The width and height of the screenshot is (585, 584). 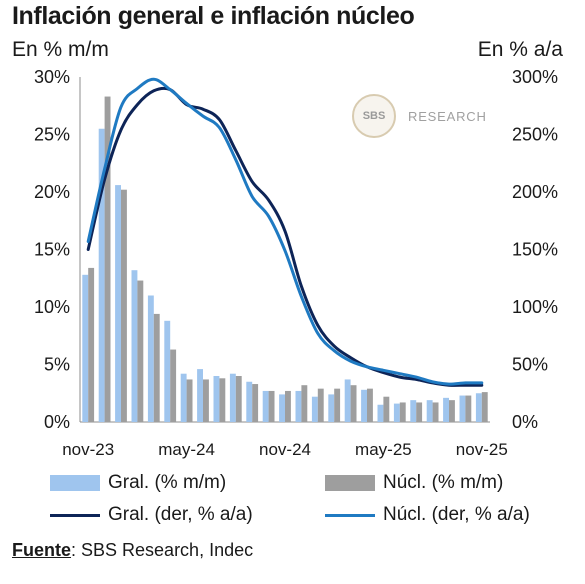 I want to click on y-right-tick-label: 0%, so click(x=525, y=422).